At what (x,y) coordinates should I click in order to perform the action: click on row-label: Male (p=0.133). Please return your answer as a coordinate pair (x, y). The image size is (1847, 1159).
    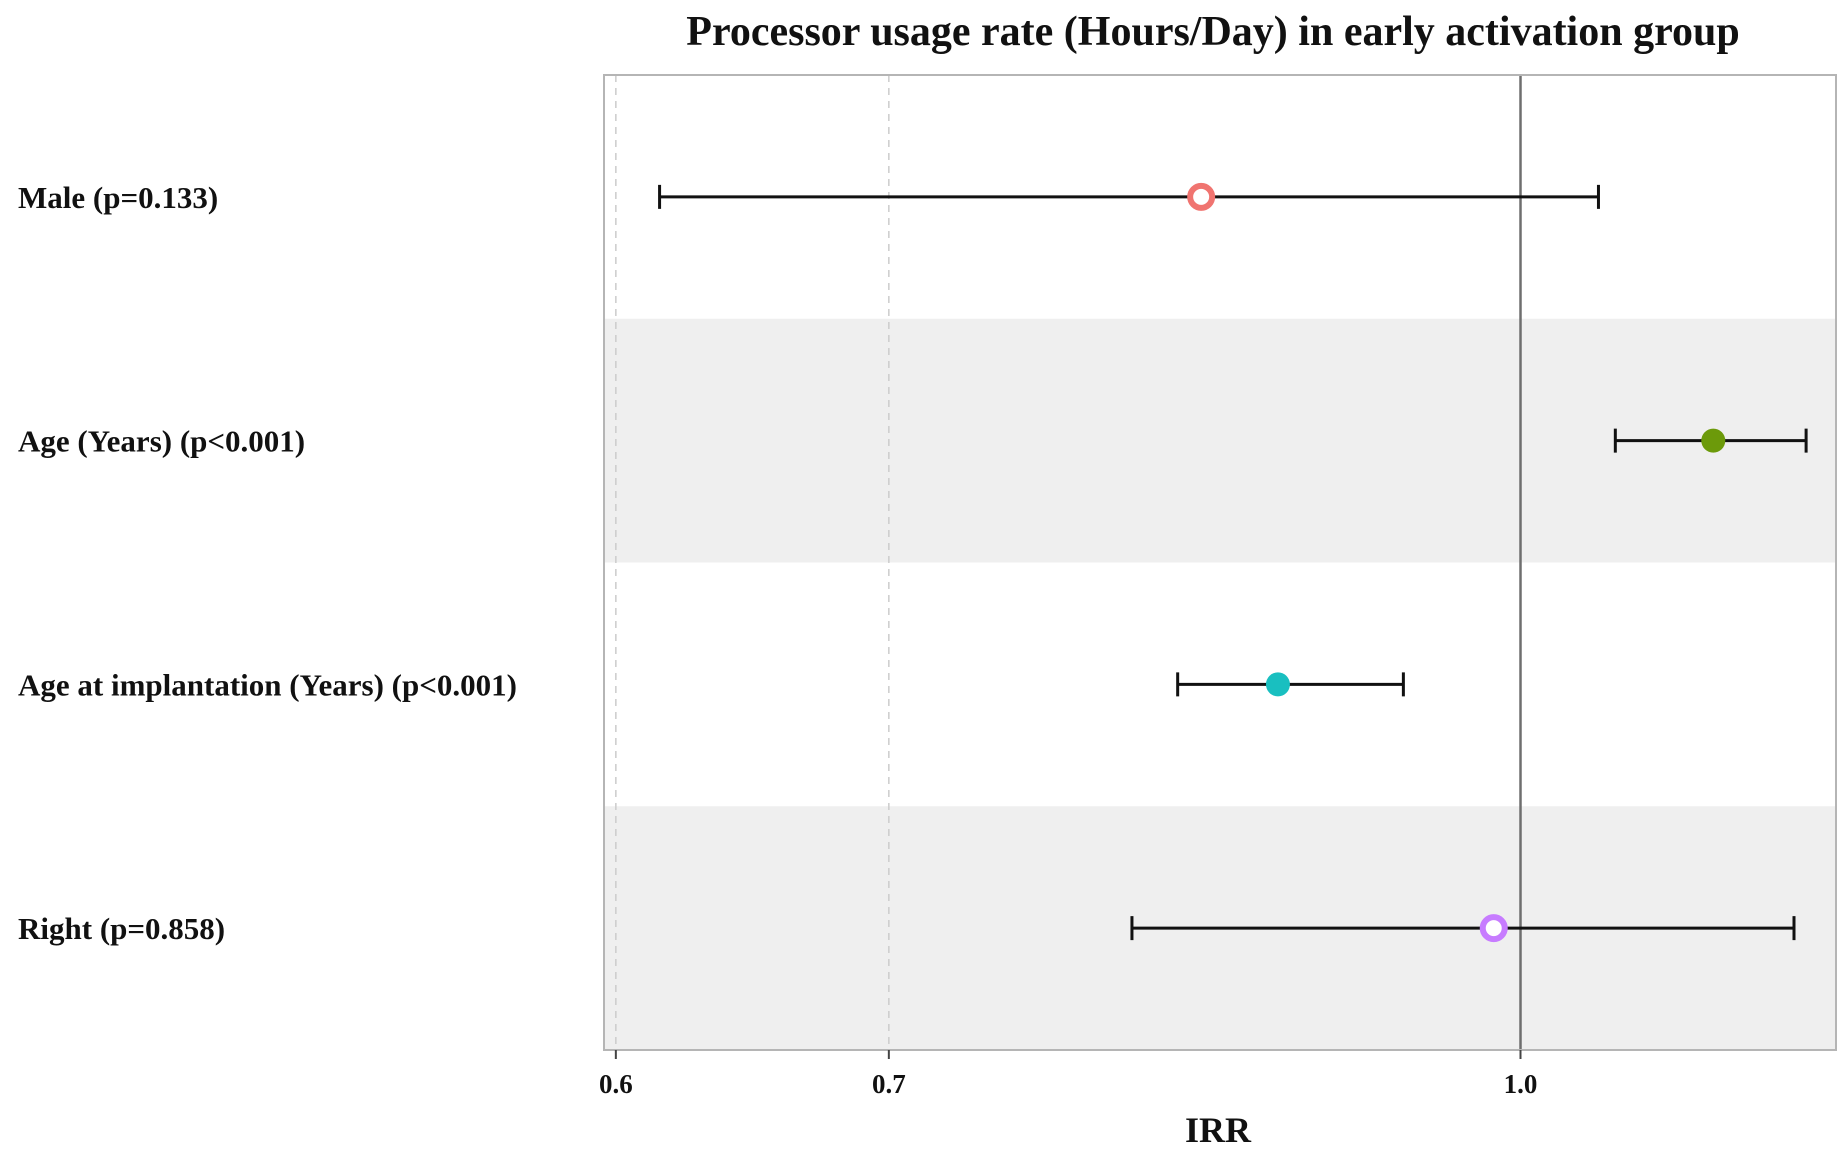
    Looking at the image, I should click on (118, 197).